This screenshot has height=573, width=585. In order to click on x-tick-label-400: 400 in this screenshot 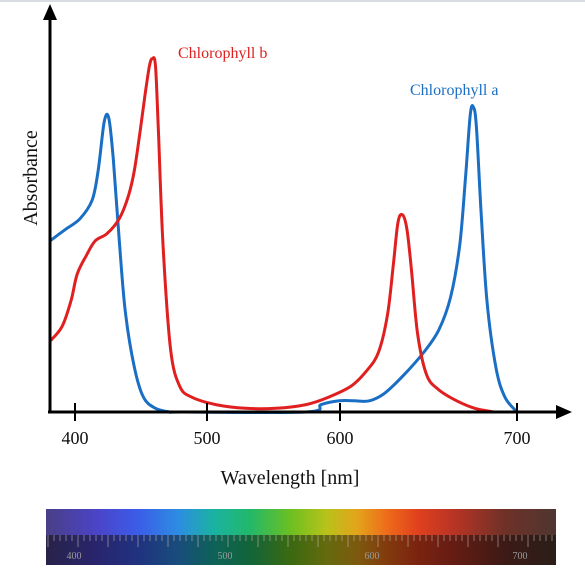, I will do `click(75, 438)`.